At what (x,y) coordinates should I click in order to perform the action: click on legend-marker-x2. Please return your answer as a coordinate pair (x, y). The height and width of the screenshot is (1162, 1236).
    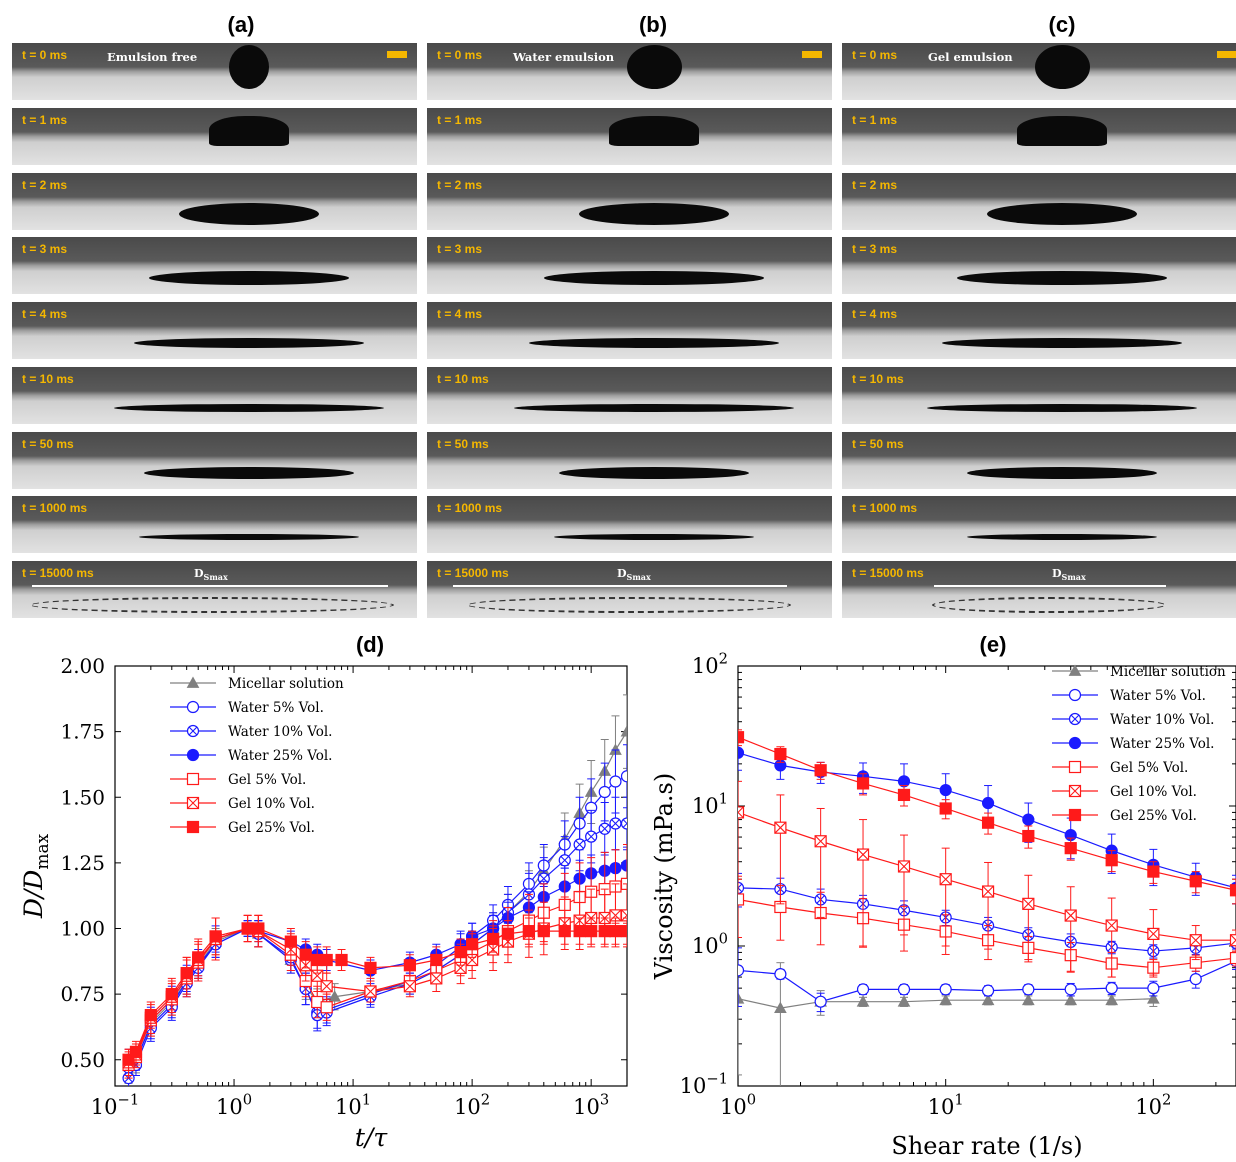
    Looking at the image, I should click on (193, 731).